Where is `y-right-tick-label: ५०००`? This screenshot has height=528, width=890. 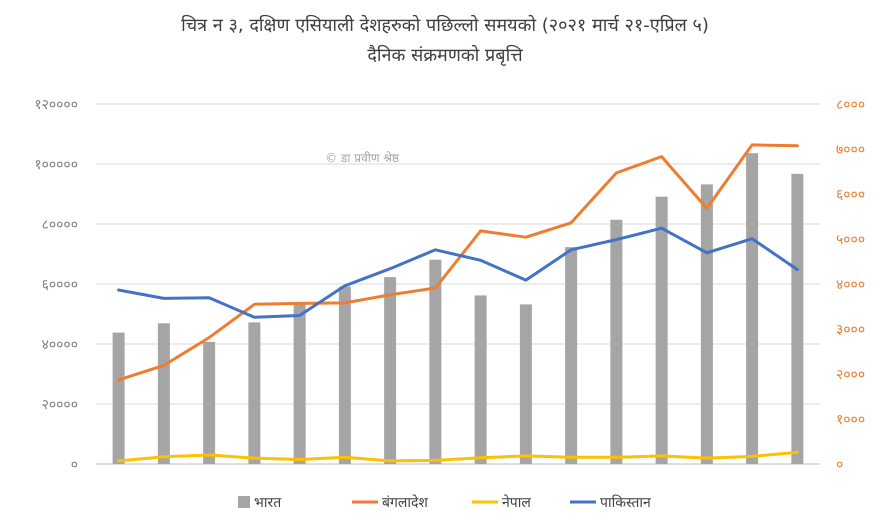 y-right-tick-label: ५००० is located at coordinates (850, 240).